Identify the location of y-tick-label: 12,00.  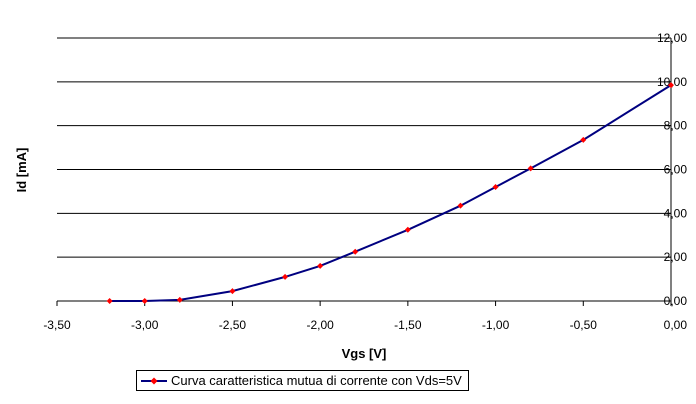
(672, 38).